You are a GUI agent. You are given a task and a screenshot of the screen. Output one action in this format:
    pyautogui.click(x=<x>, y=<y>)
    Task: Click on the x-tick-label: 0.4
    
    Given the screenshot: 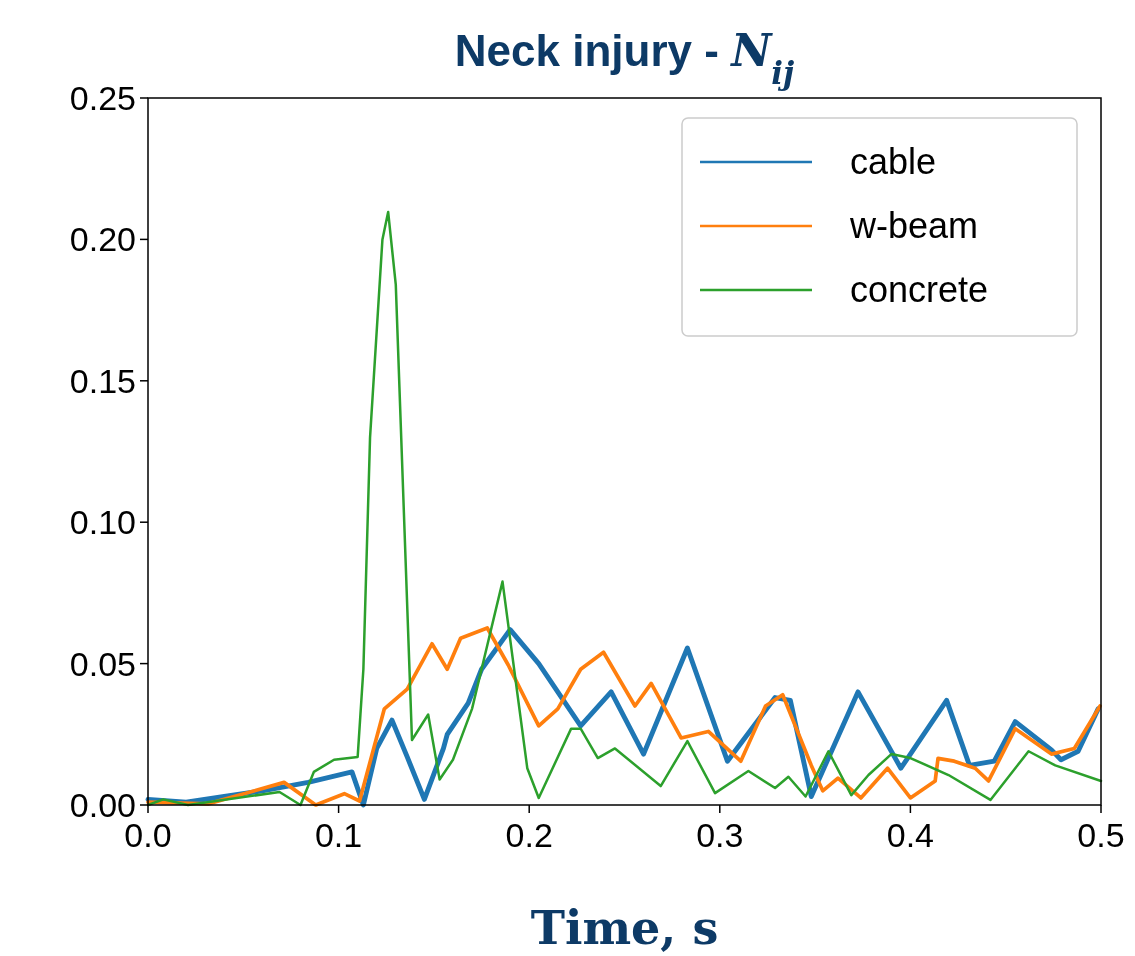 What is the action you would take?
    pyautogui.click(x=910, y=835)
    